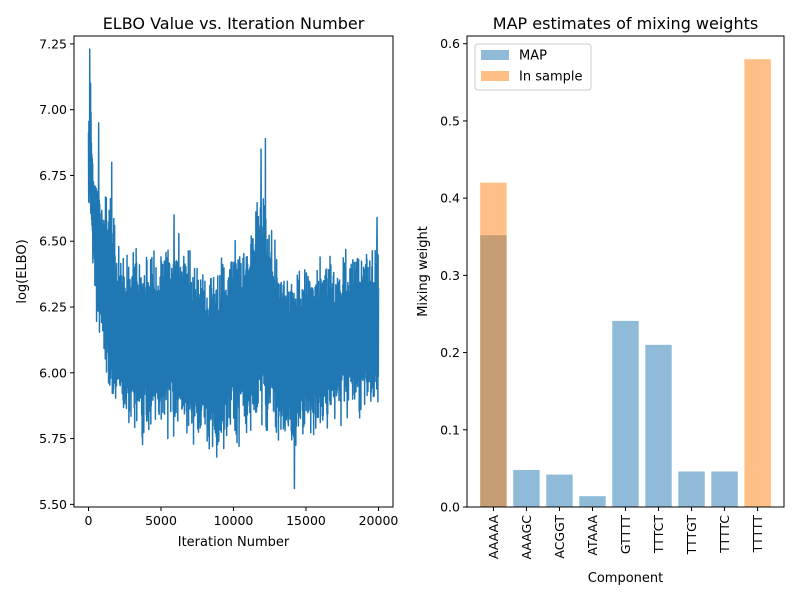 This screenshot has height=600, width=800. What do you see at coordinates (53, 372) in the screenshot?
I see `elbo-y-tick-label: 6.00` at bounding box center [53, 372].